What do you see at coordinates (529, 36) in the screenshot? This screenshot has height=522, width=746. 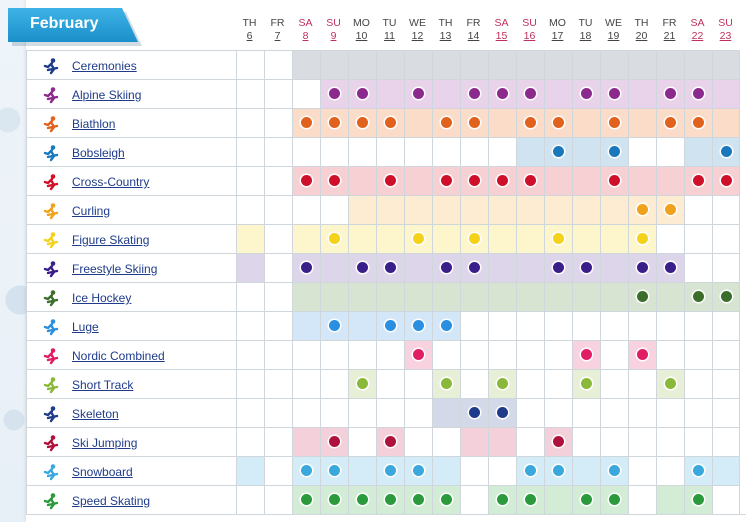 I see `day-date-link: 16` at bounding box center [529, 36].